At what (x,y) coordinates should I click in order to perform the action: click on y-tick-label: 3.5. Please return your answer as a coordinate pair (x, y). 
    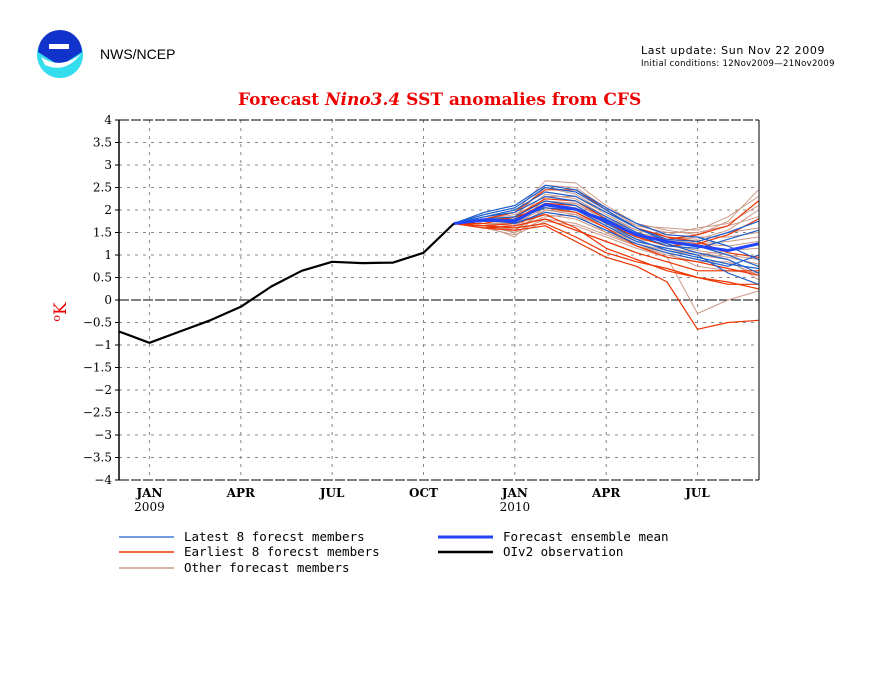
    Looking at the image, I should click on (102, 143).